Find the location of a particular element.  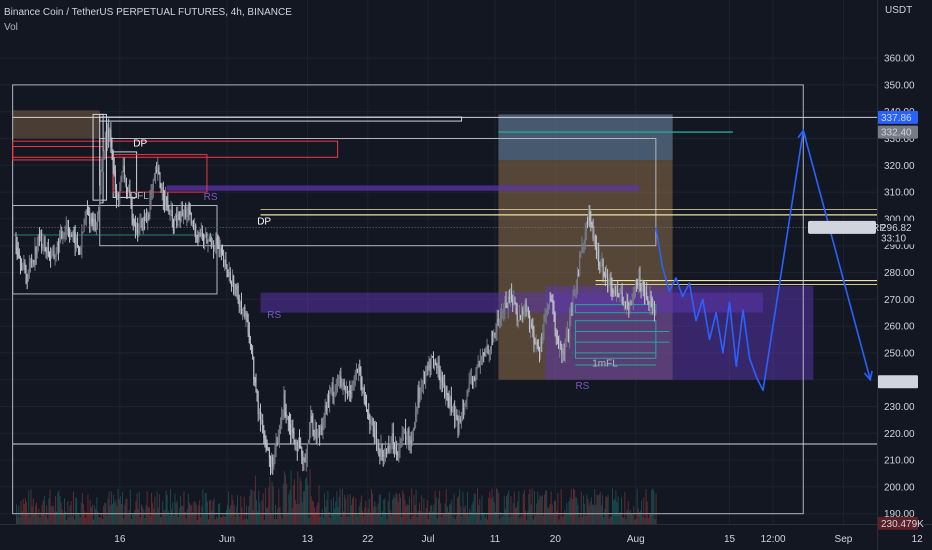

volume-indicator-label: Vol is located at coordinates (11, 27).